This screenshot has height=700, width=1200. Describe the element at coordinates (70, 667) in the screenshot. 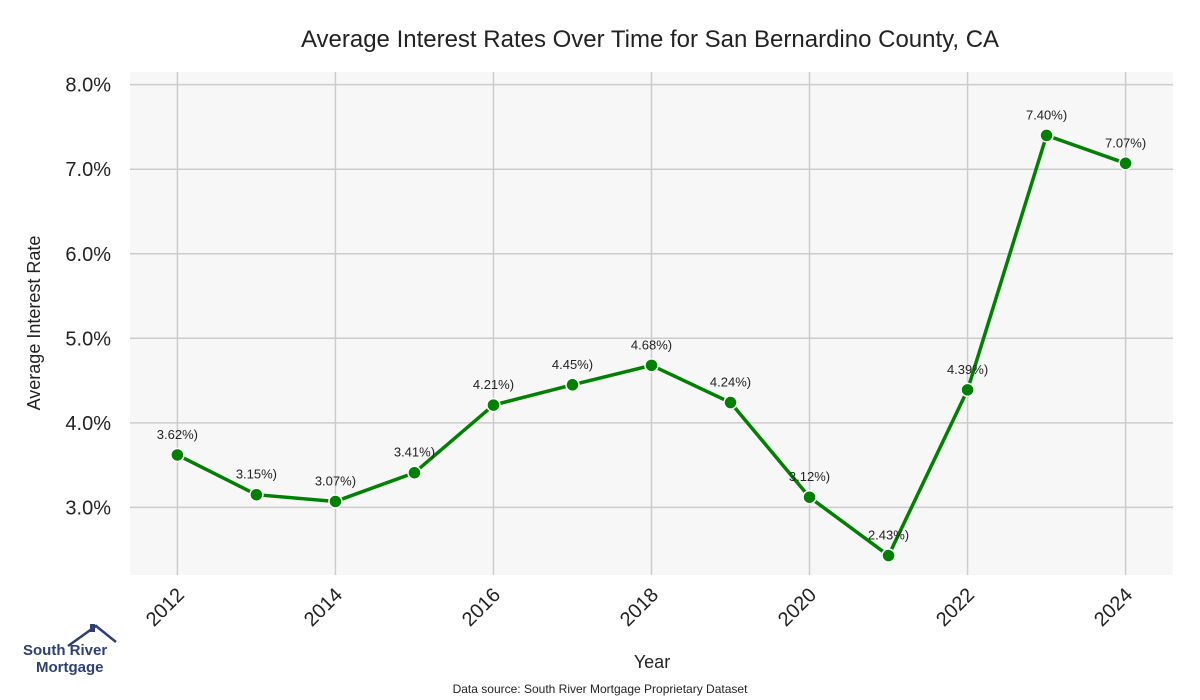

I see `logo-text-line2: Mortgage` at that location.